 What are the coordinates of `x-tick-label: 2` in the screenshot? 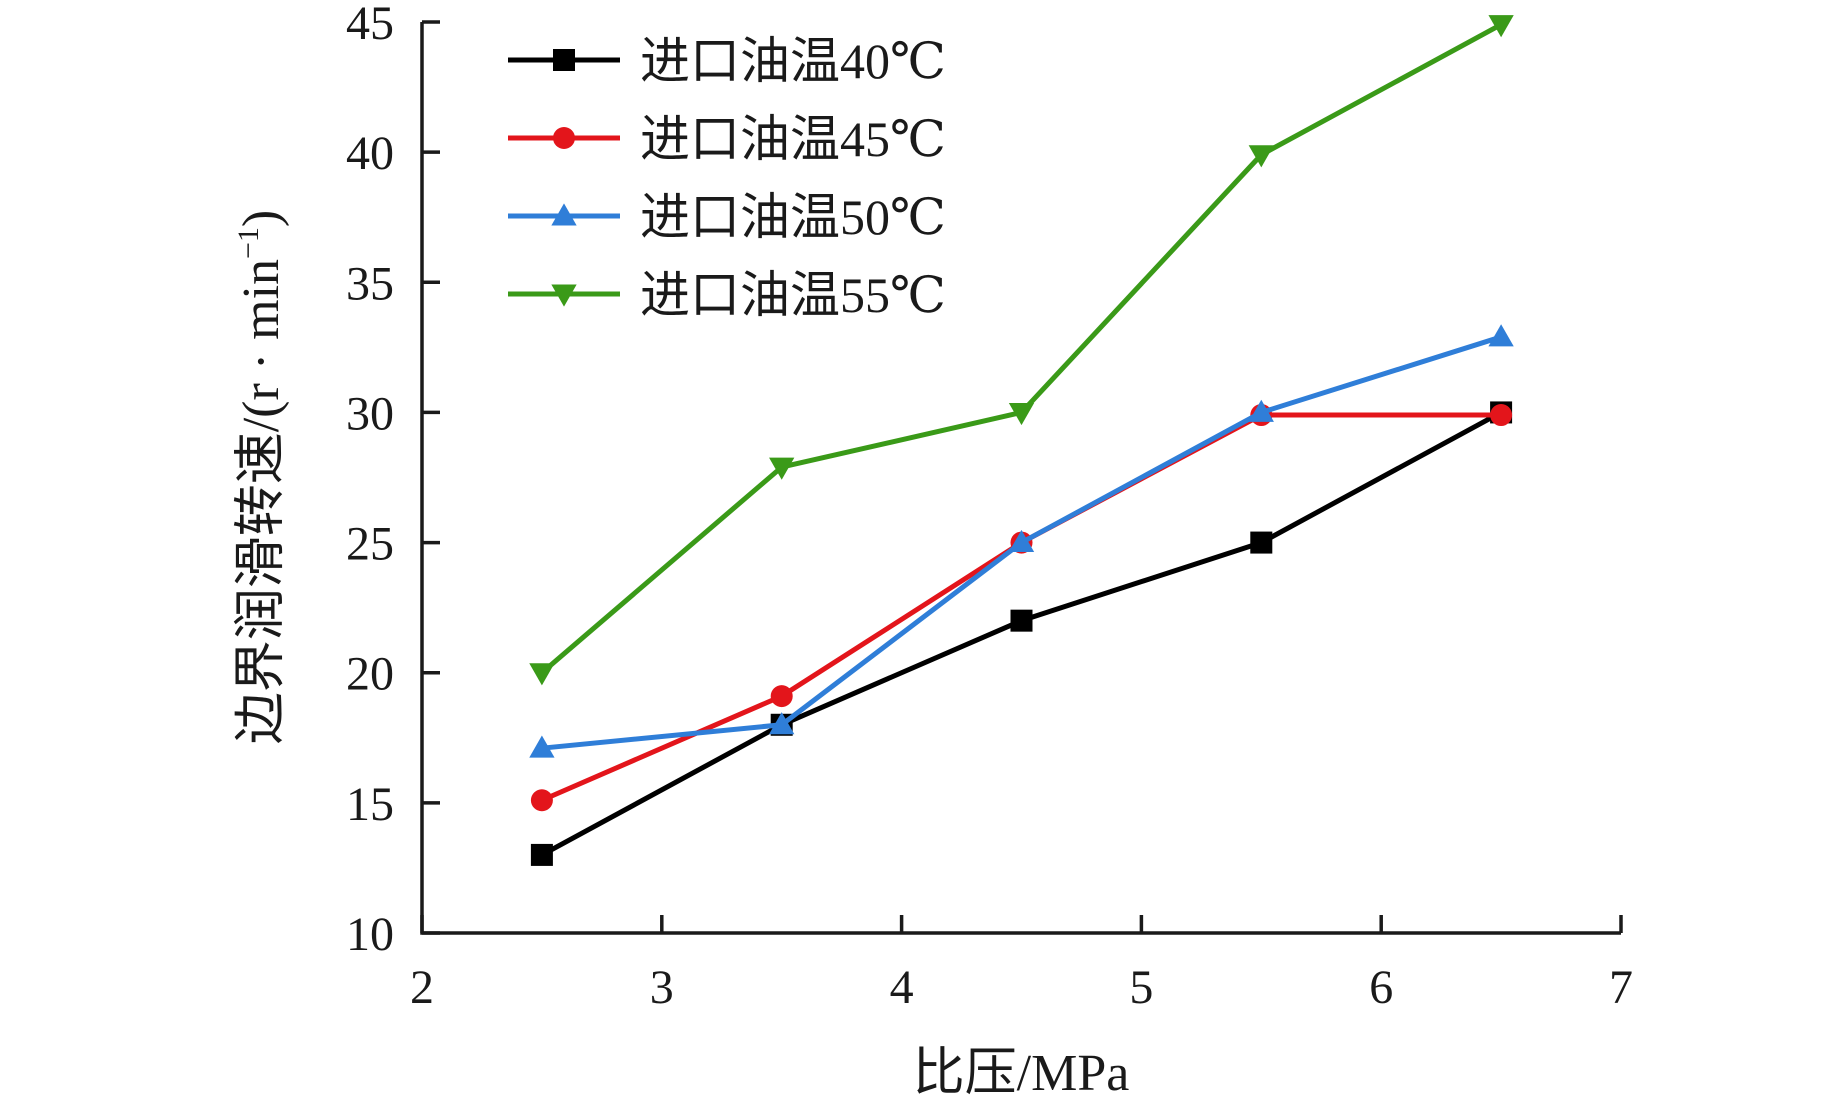 It's located at (422, 987).